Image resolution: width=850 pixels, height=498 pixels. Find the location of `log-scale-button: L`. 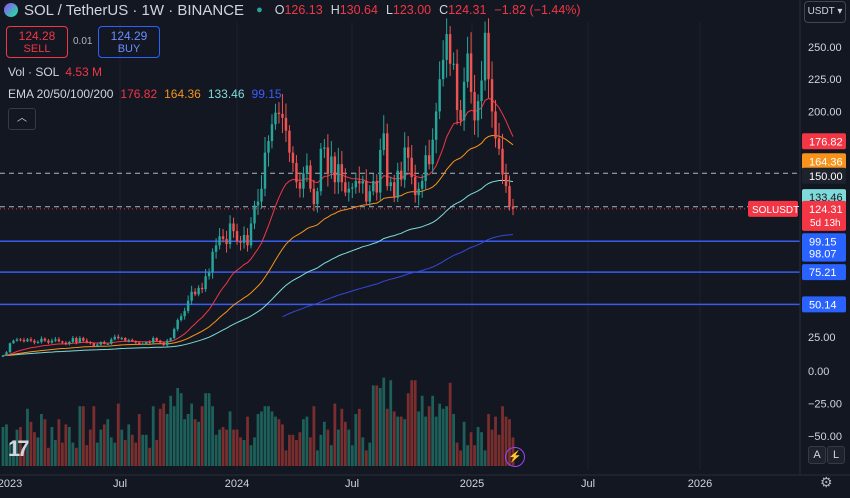

log-scale-button: L is located at coordinates (836, 455).